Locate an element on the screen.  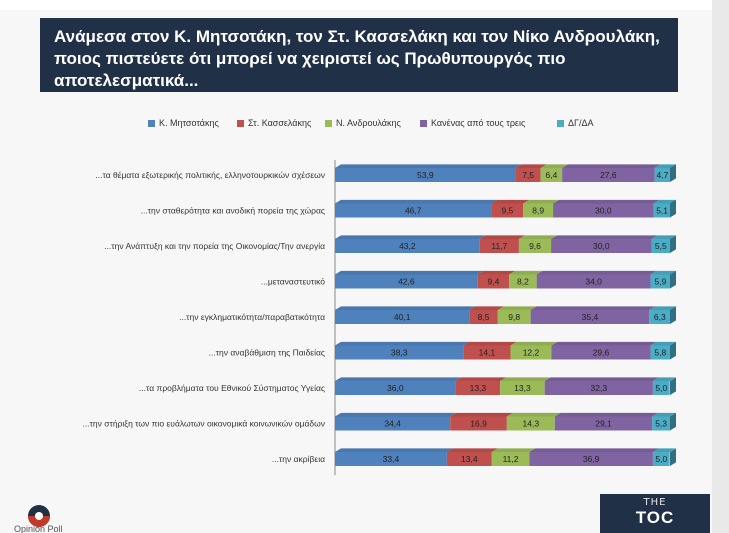
data-label: 7,5 is located at coordinates (528, 175).